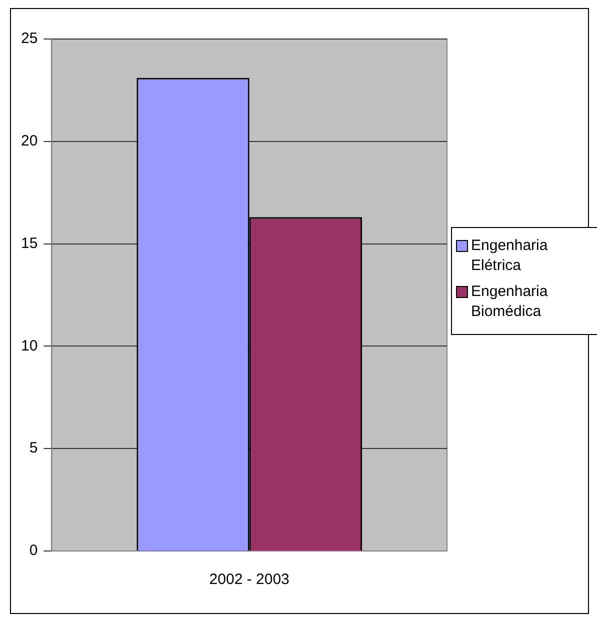 This screenshot has width=597, height=626. What do you see at coordinates (29, 39) in the screenshot?
I see `y-tick-label: 25` at bounding box center [29, 39].